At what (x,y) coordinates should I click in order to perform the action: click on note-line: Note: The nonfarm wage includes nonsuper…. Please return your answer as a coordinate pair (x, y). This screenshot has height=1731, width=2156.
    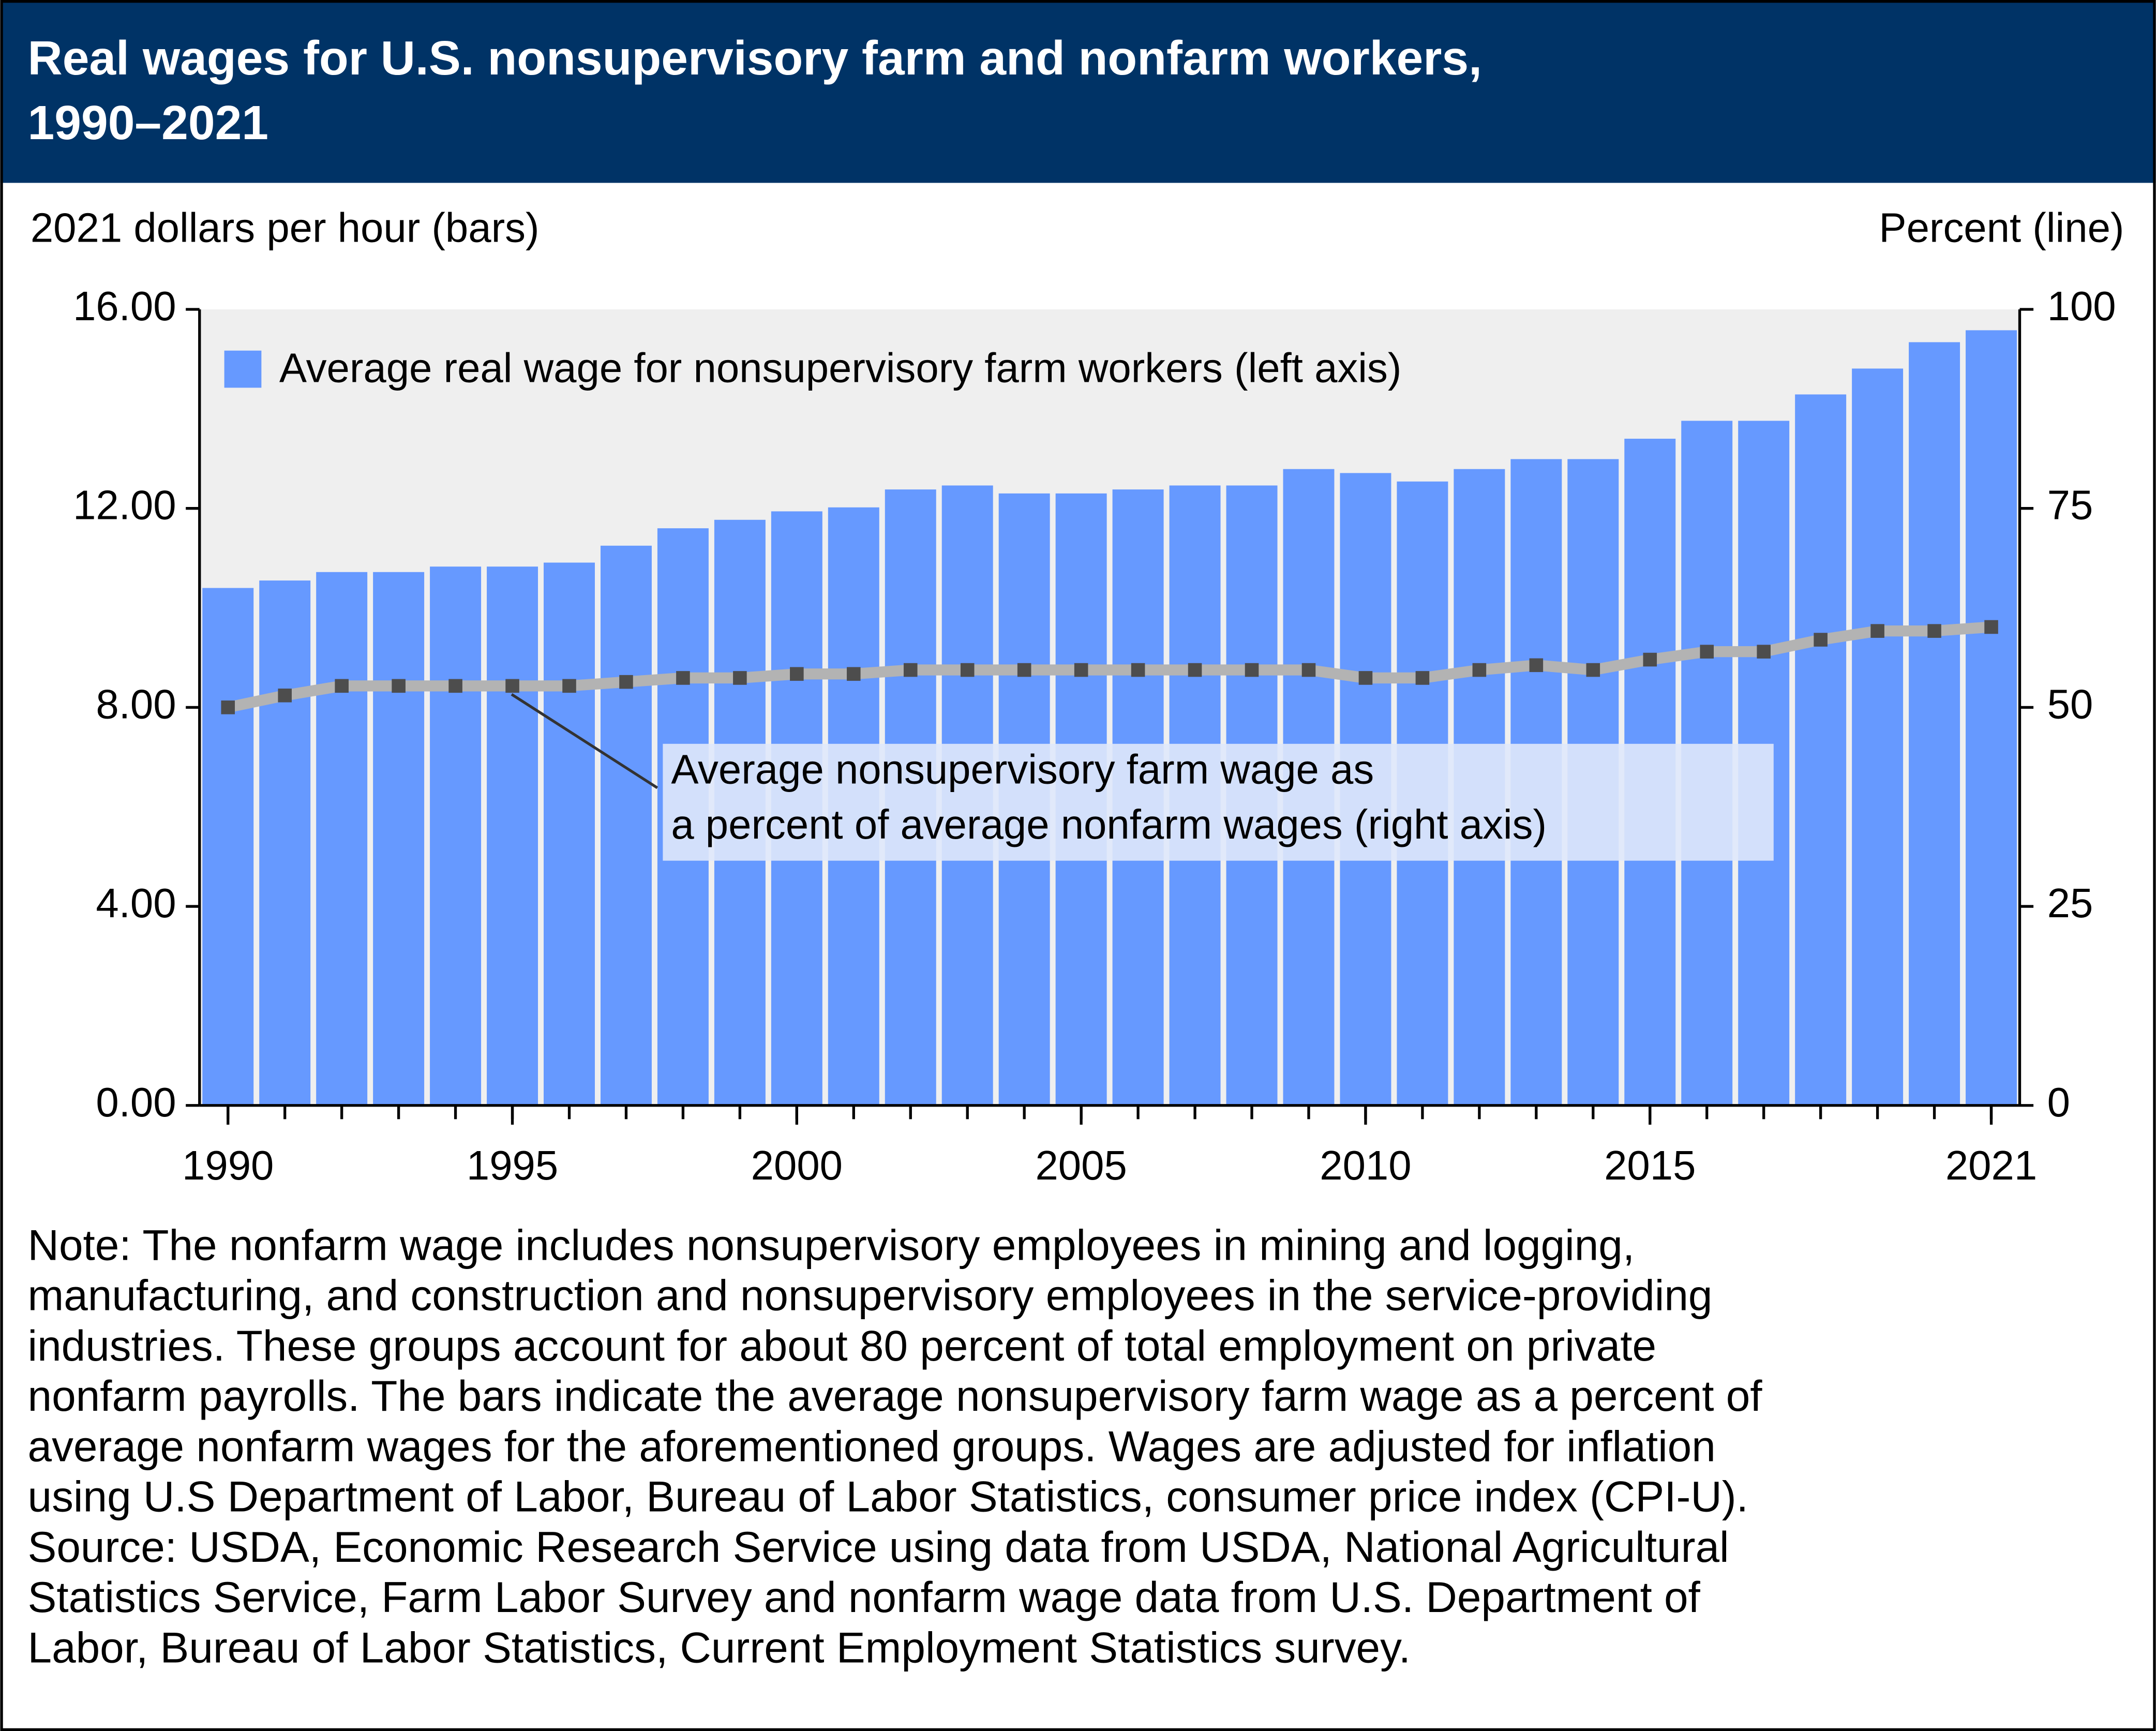
    Looking at the image, I should click on (831, 1244).